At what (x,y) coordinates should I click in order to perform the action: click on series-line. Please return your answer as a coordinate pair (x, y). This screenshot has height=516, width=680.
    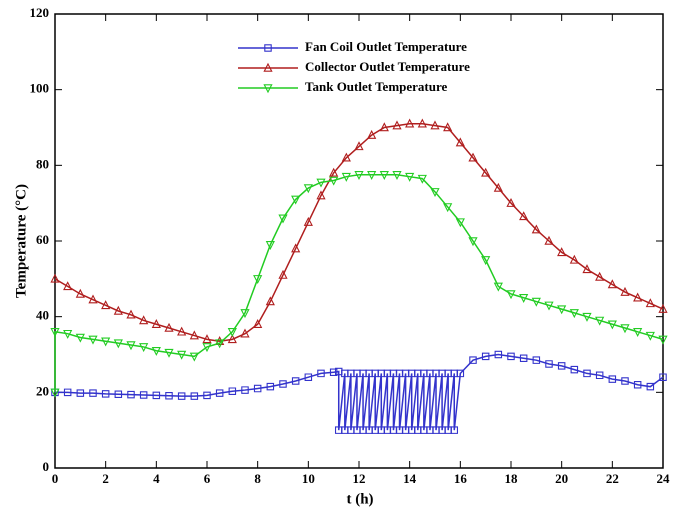
    Looking at the image, I should click on (359, 392).